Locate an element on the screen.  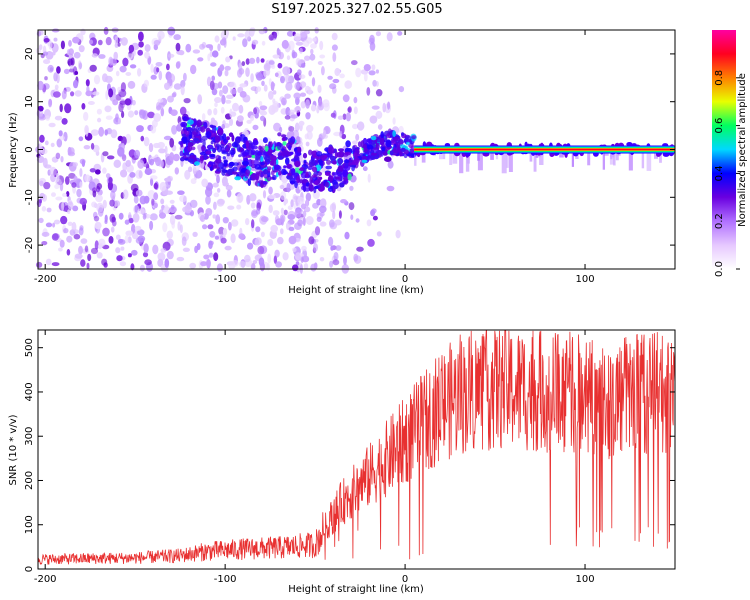
colorbar-ticks: 0.0 0.2 0.4 0.6 0.8 is located at coordinates (727, 173).